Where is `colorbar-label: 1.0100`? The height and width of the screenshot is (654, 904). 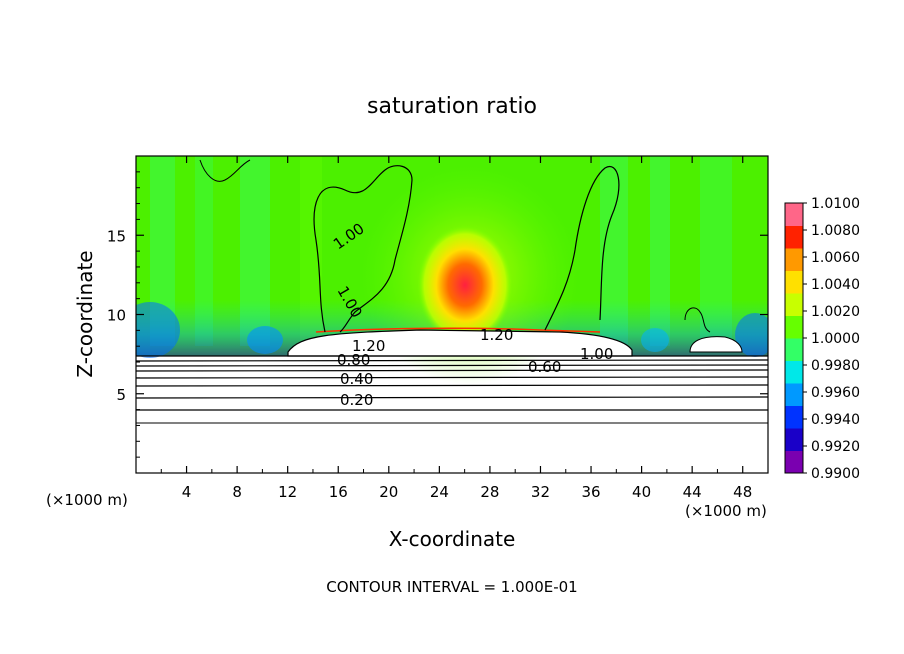
colorbar-label: 1.0100 is located at coordinates (835, 204).